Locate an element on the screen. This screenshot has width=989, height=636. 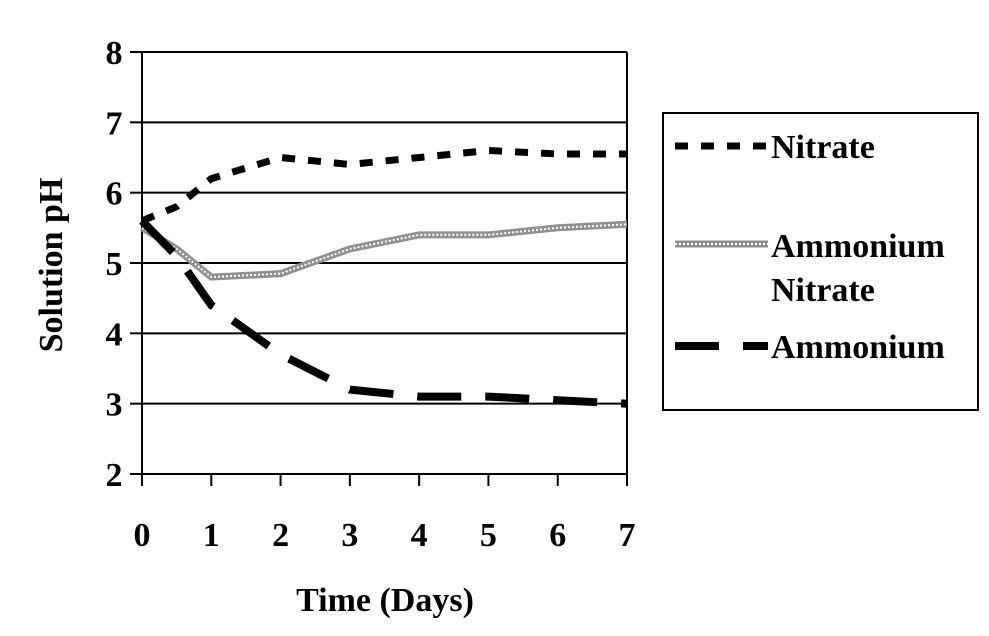
x-tick-label-3: 3 is located at coordinates (349, 535).